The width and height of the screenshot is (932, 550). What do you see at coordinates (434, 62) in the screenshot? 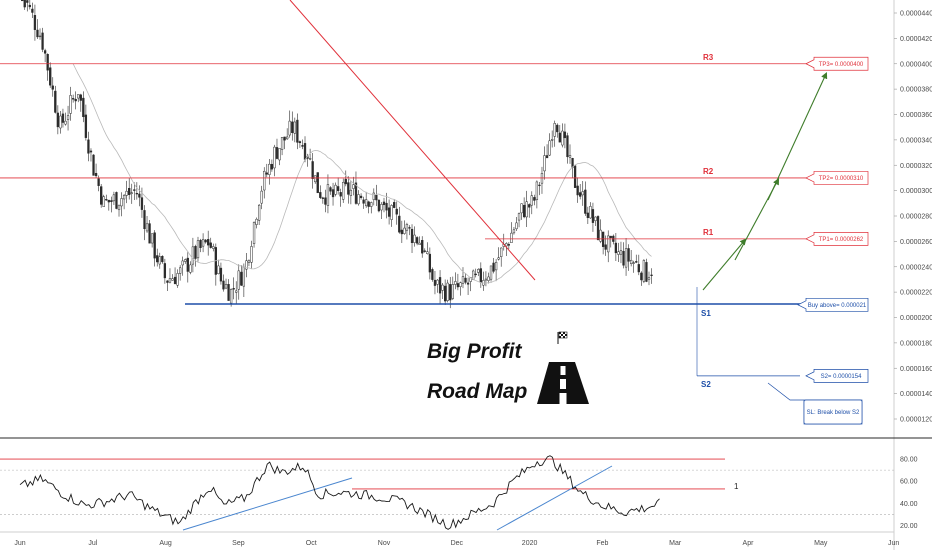
I see `level-r3: R3 TP3= 0.0000400` at bounding box center [434, 62].